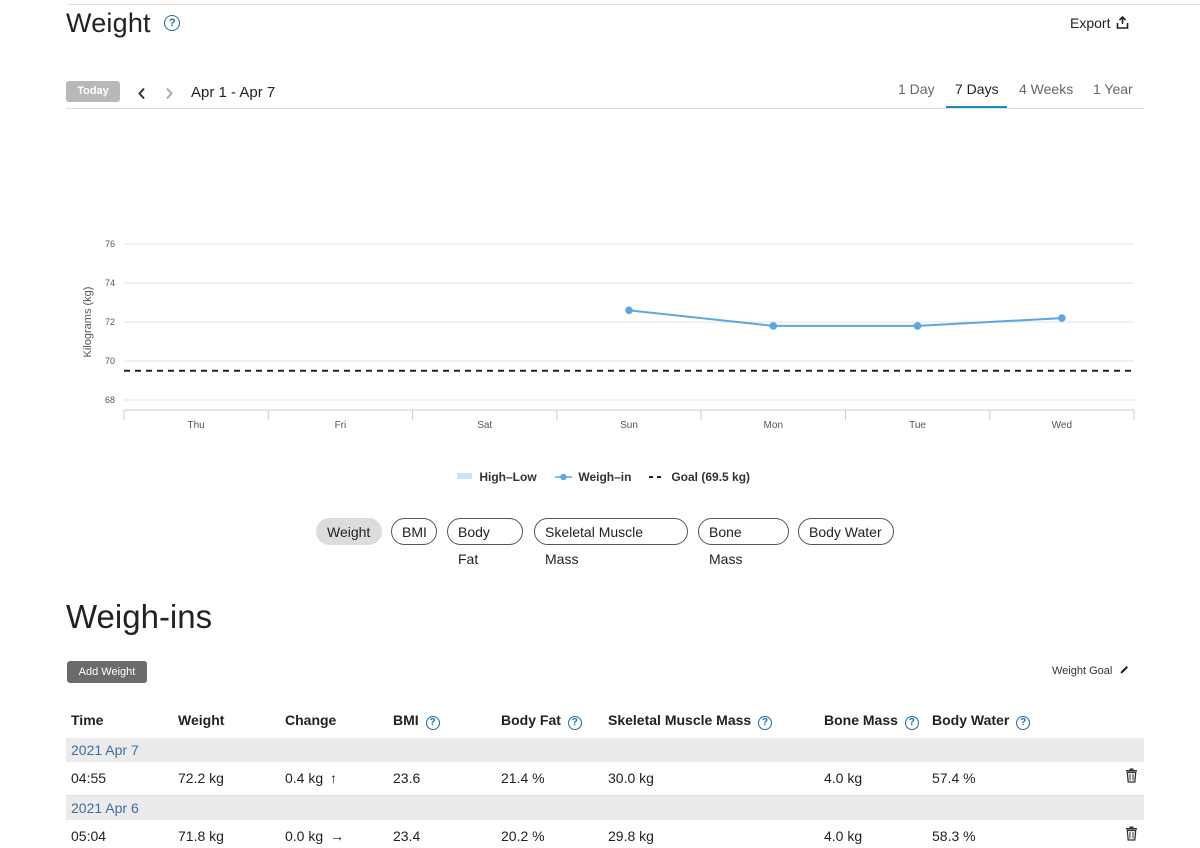  What do you see at coordinates (954, 836) in the screenshot?
I see `cell-body-water: 58.3 %` at bounding box center [954, 836].